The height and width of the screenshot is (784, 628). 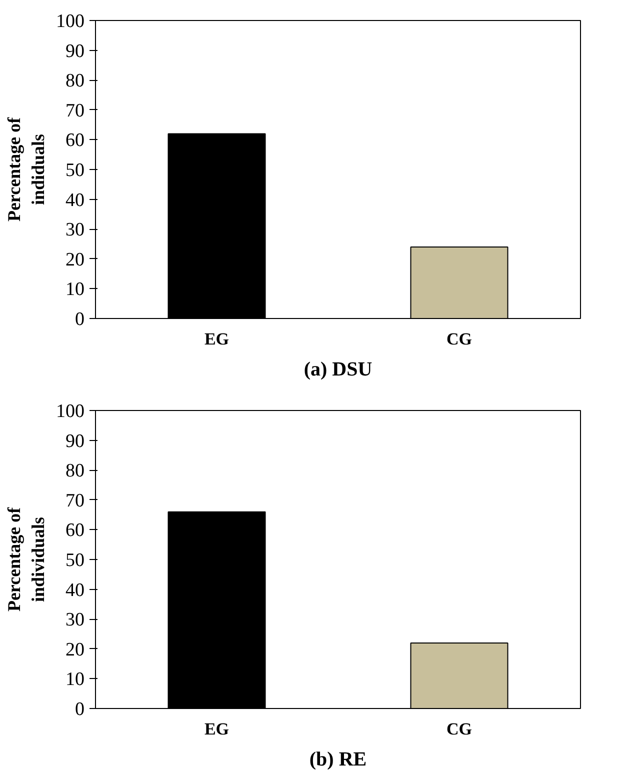 What do you see at coordinates (26, 169) in the screenshot?
I see `y-axis-title: Percentage of indiduals` at bounding box center [26, 169].